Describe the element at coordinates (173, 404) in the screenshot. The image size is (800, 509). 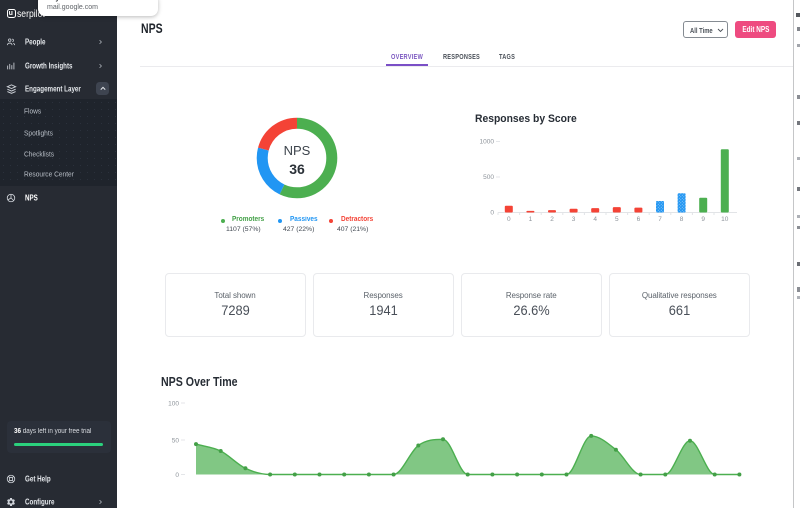
I see `svg-text: 100` at that location.